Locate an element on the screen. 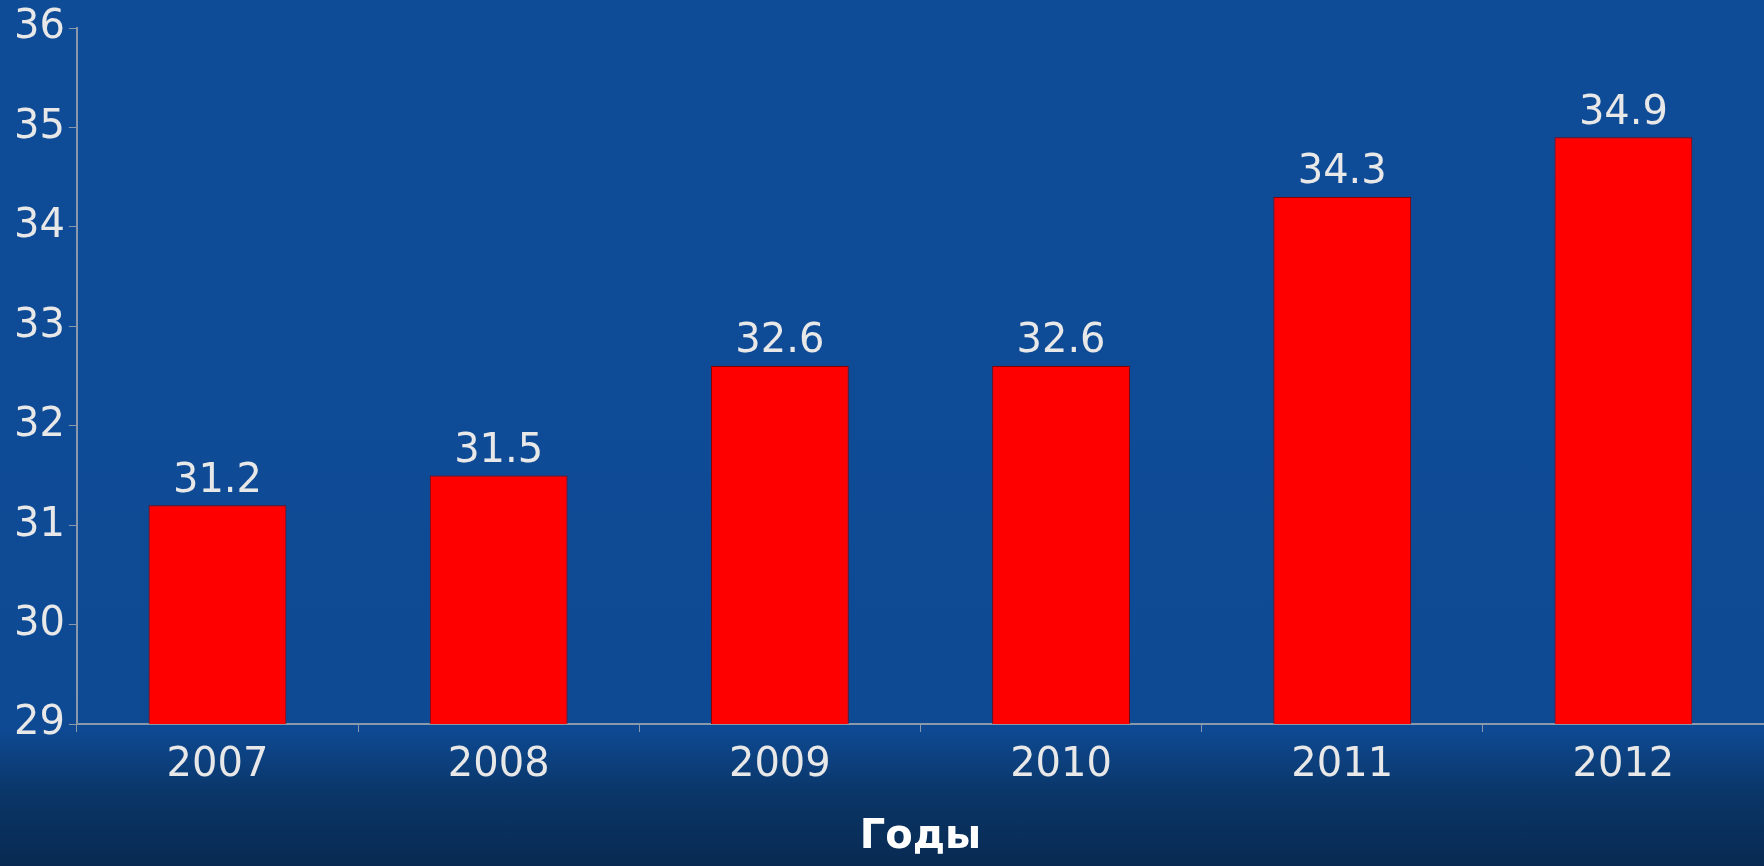 This screenshot has width=1764, height=866. x-tick-label: 2010 is located at coordinates (1061, 762).